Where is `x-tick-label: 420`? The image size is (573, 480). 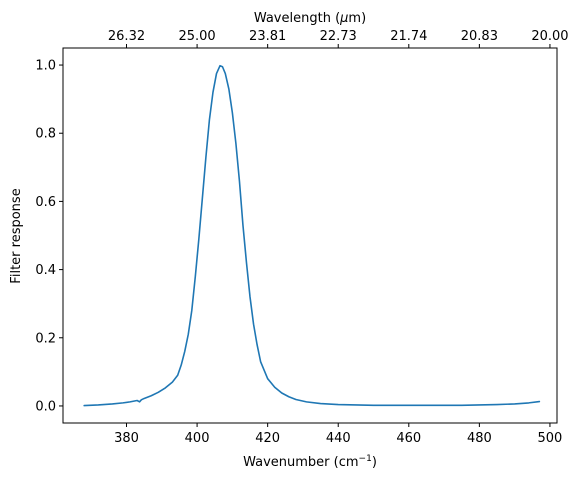 x-tick-label: 420 is located at coordinates (267, 438).